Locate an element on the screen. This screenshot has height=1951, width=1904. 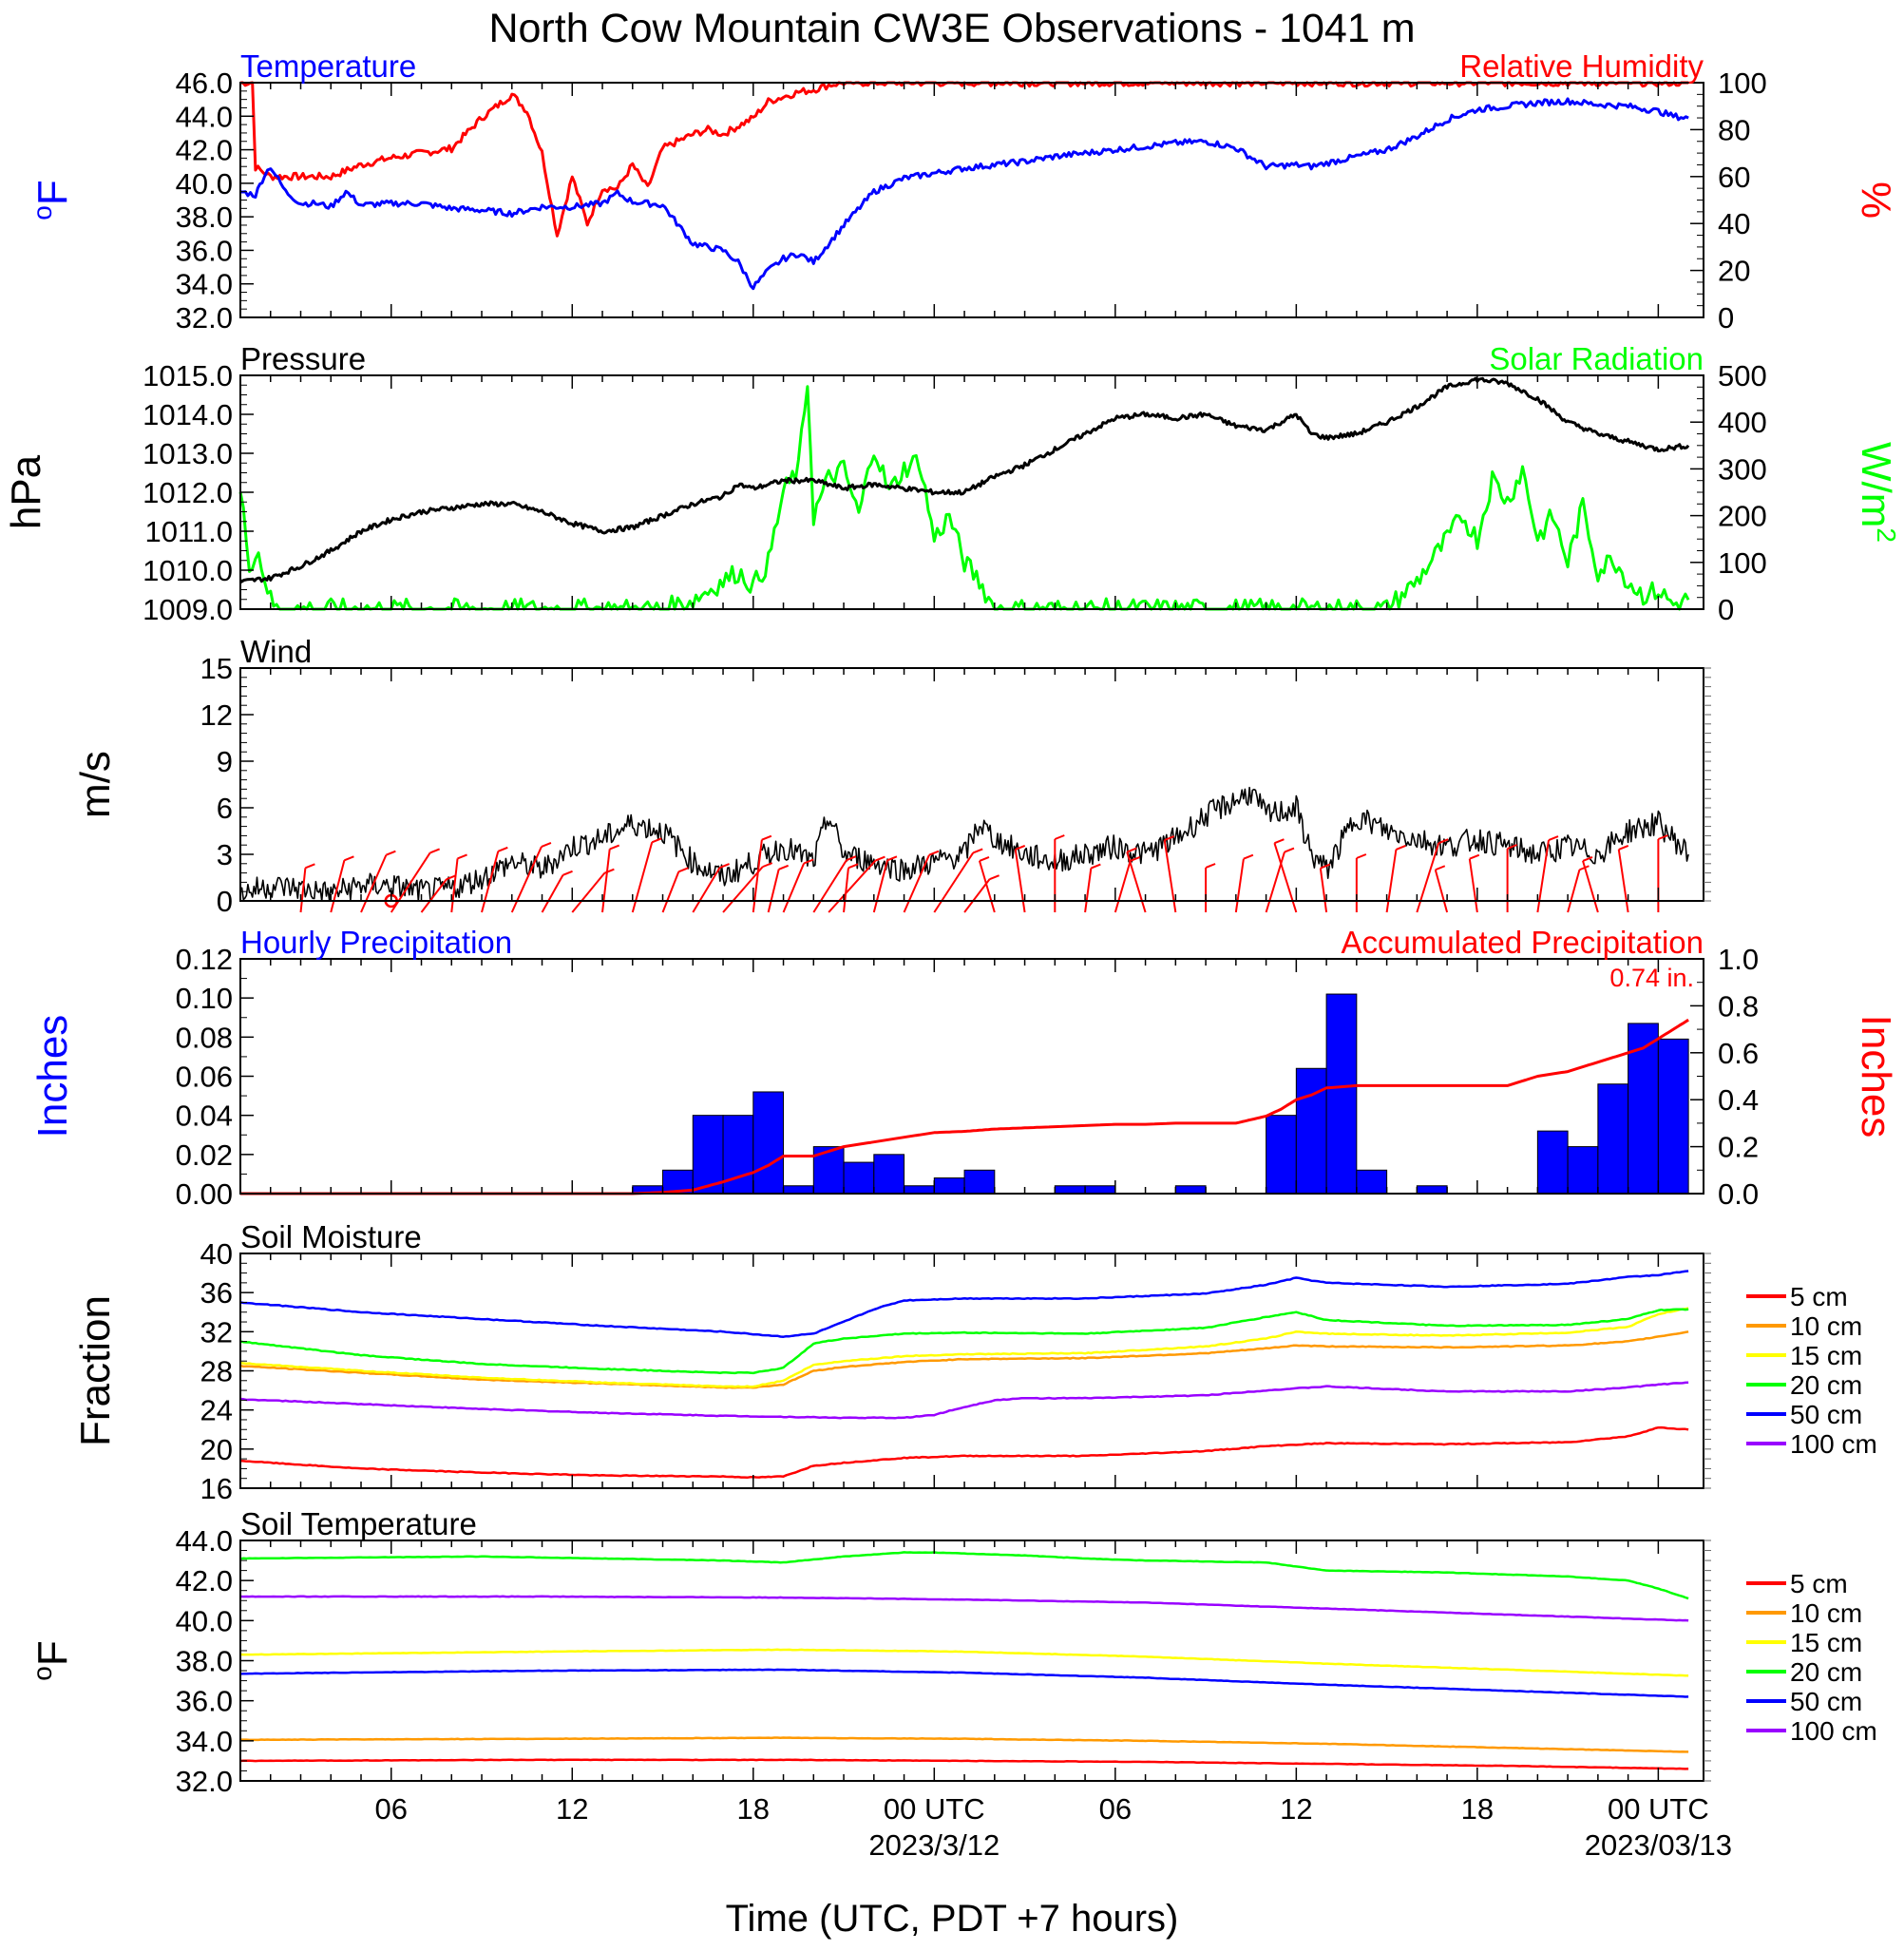
soil-temp-legend-label: 10 cm is located at coordinates (1826, 1613).